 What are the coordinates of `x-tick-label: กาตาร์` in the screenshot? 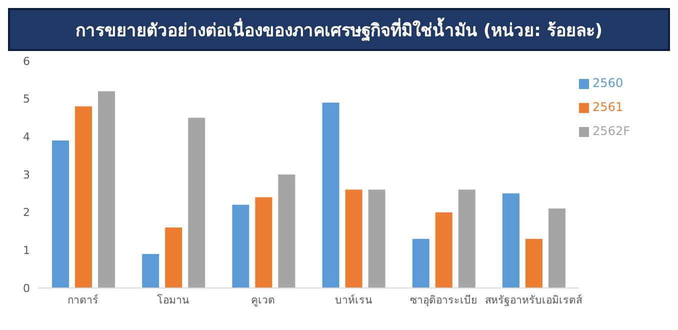 It's located at (83, 299).